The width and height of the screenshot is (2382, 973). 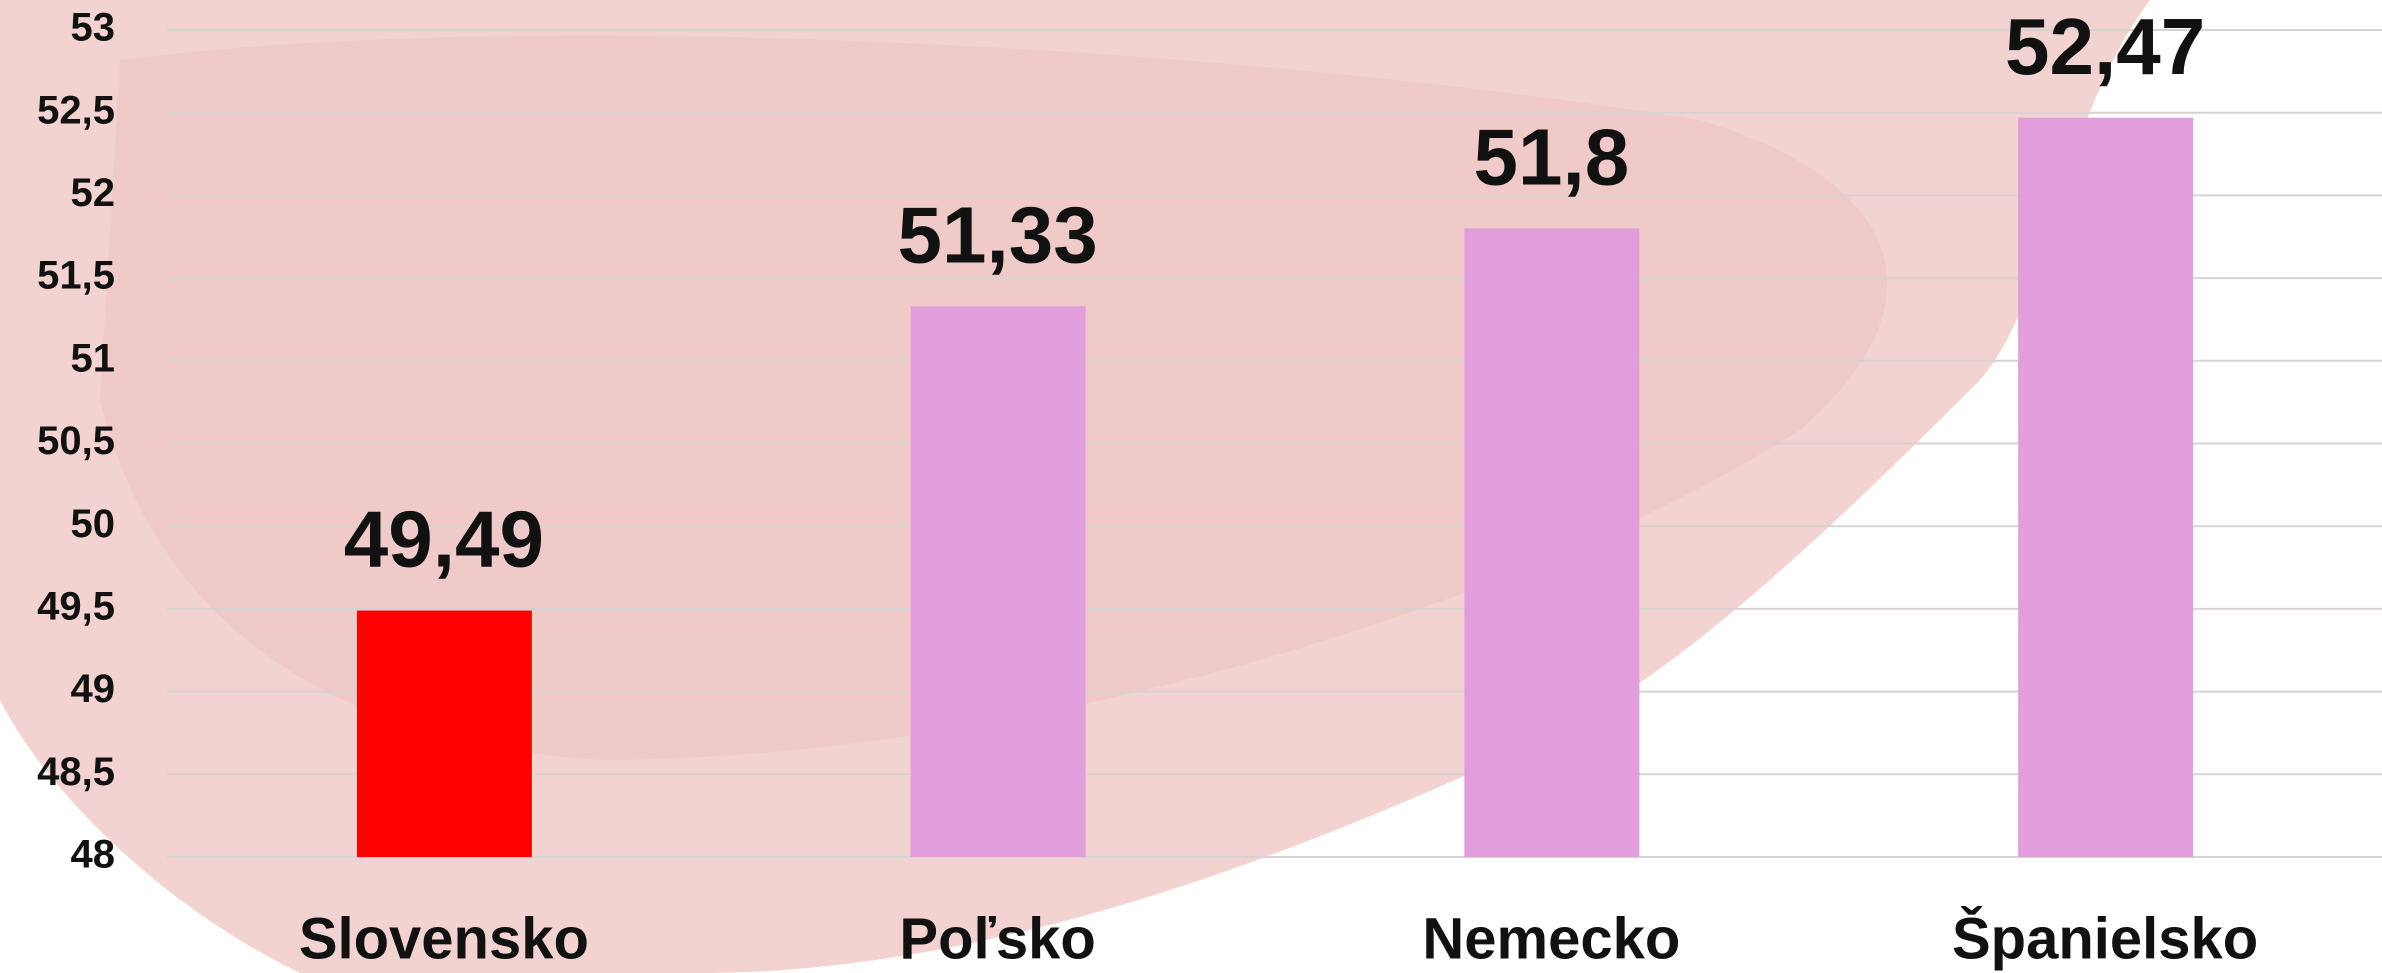 I want to click on value-label: 51,33, so click(x=998, y=234).